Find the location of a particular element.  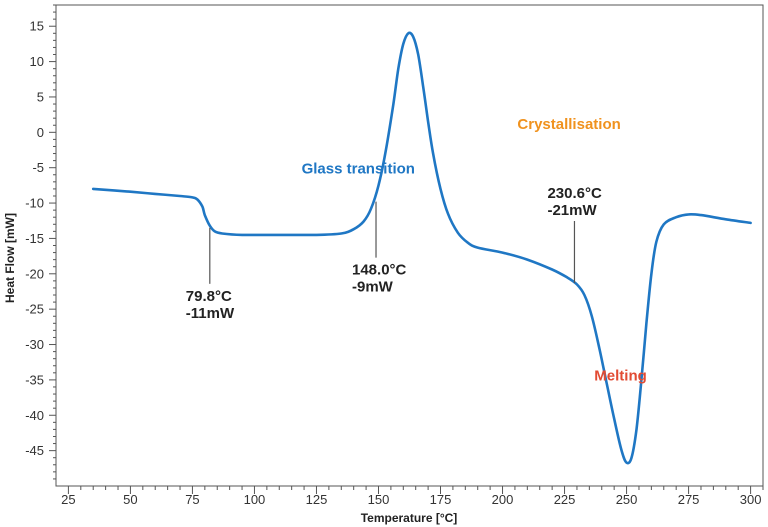

x-tick-label: 200 is located at coordinates (503, 499).